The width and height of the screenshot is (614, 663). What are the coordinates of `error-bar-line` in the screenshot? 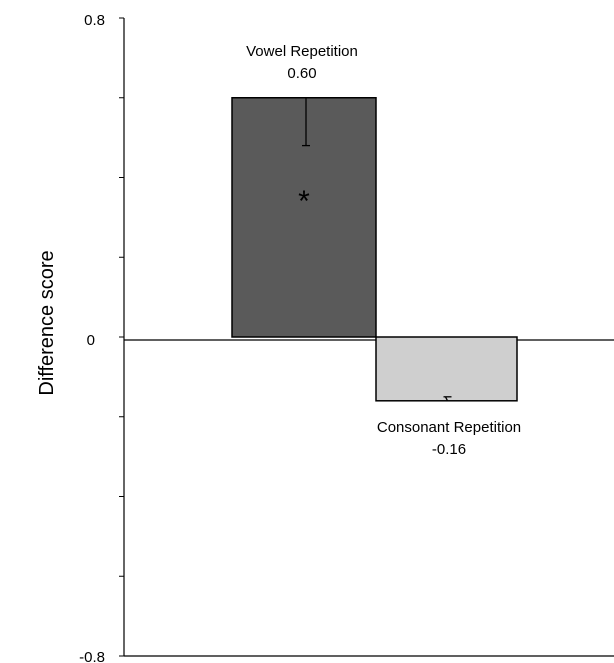 It's located at (446, 399).